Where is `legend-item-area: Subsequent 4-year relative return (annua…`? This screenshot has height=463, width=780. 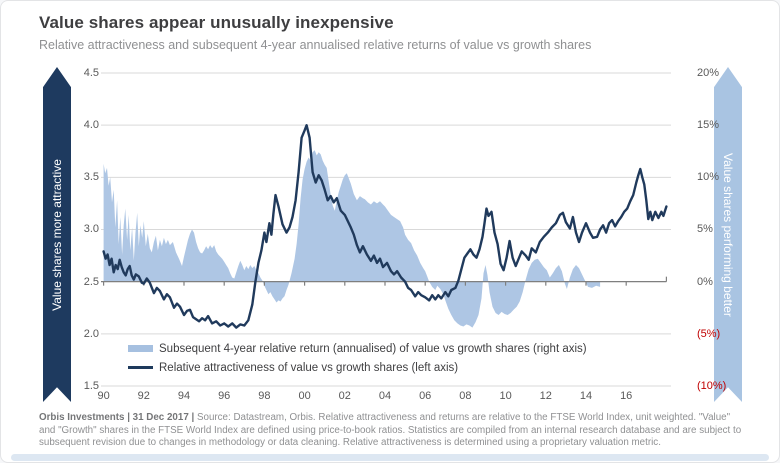 legend-item-area: Subsequent 4-year relative return (annua… is located at coordinates (357, 348).